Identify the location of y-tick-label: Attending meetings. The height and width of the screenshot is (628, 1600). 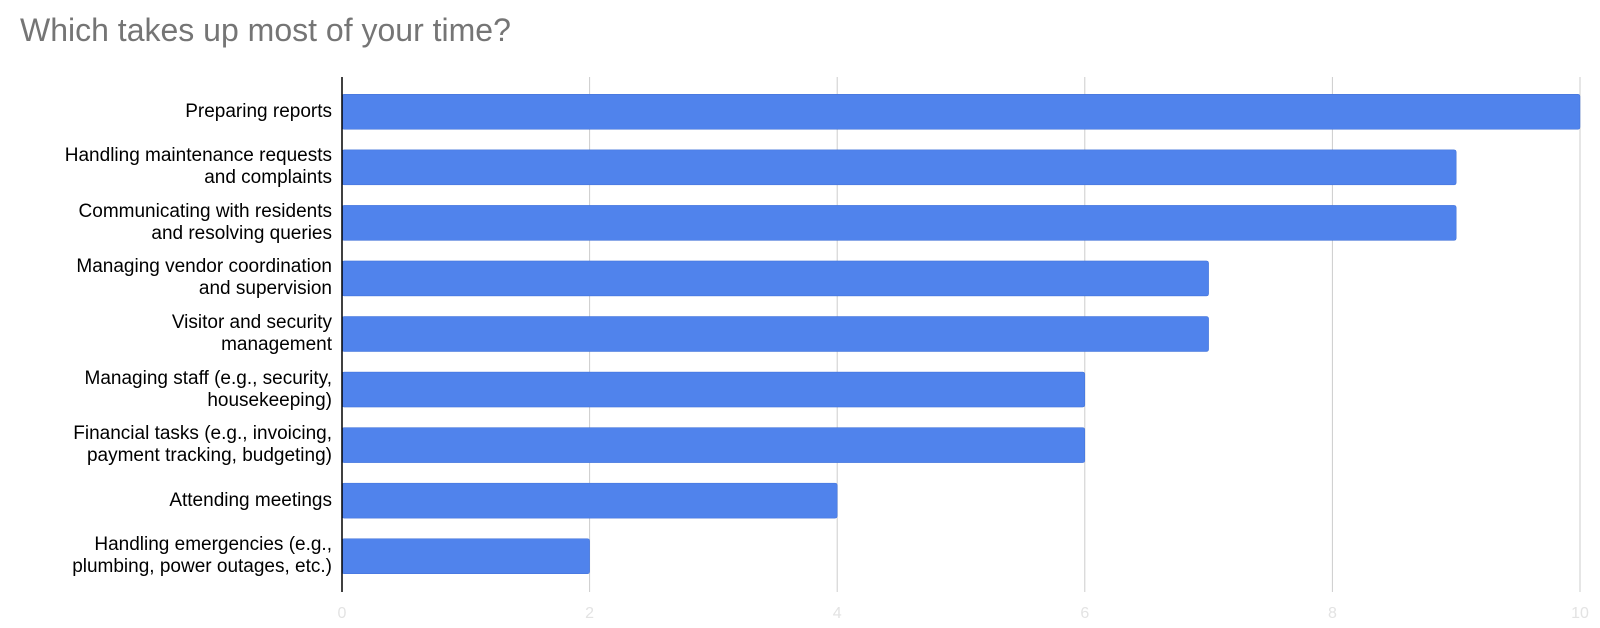
(250, 500).